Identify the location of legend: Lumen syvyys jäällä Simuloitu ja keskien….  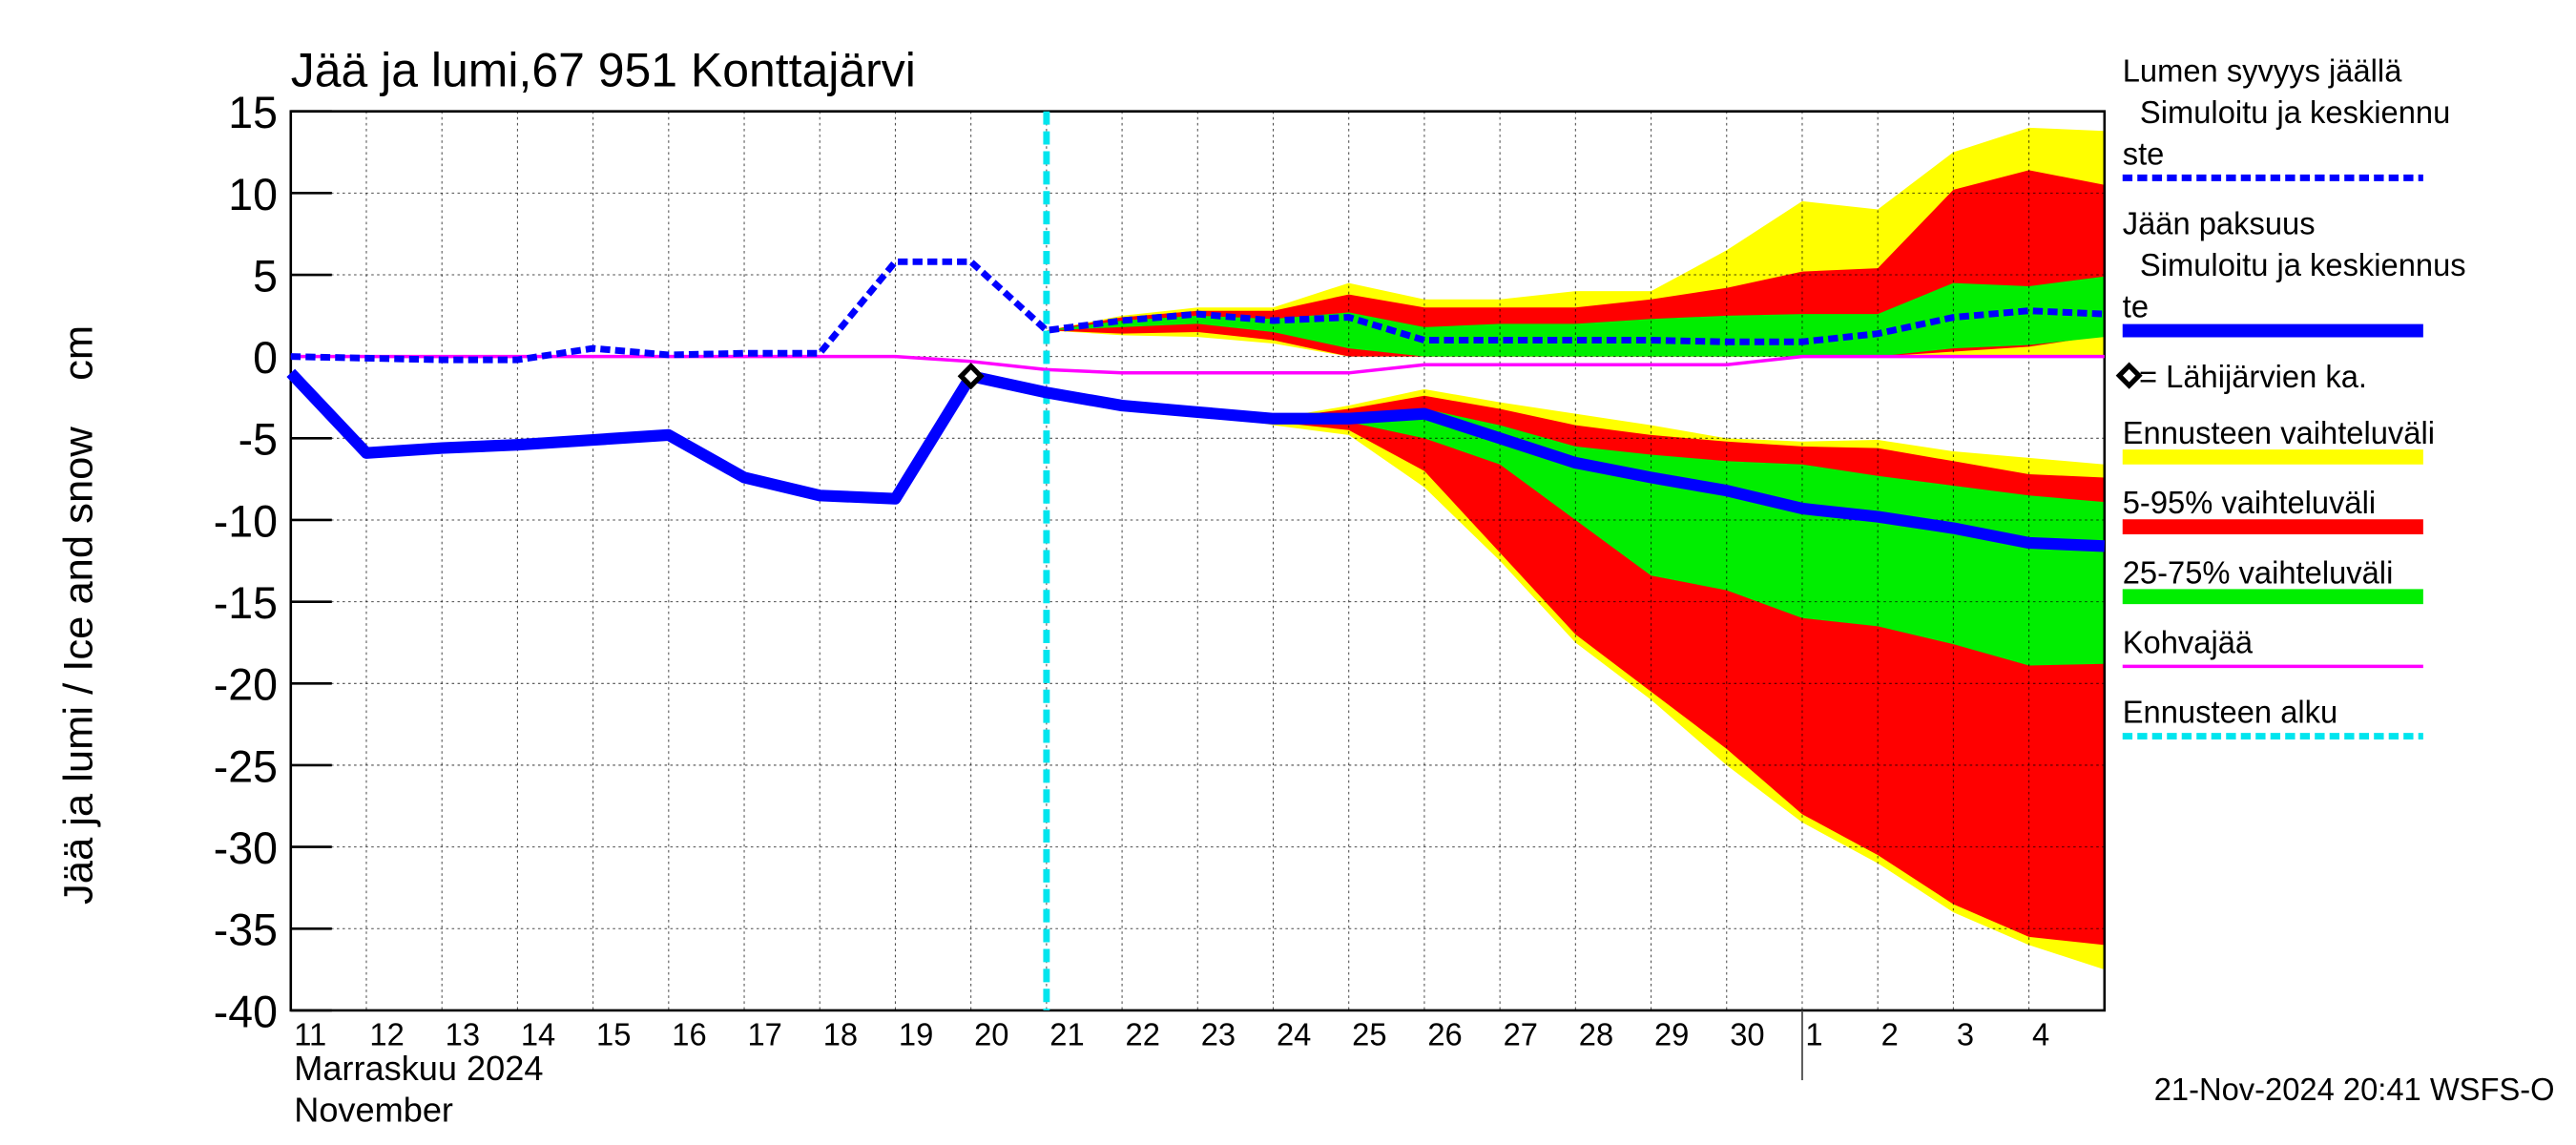
(2290, 396).